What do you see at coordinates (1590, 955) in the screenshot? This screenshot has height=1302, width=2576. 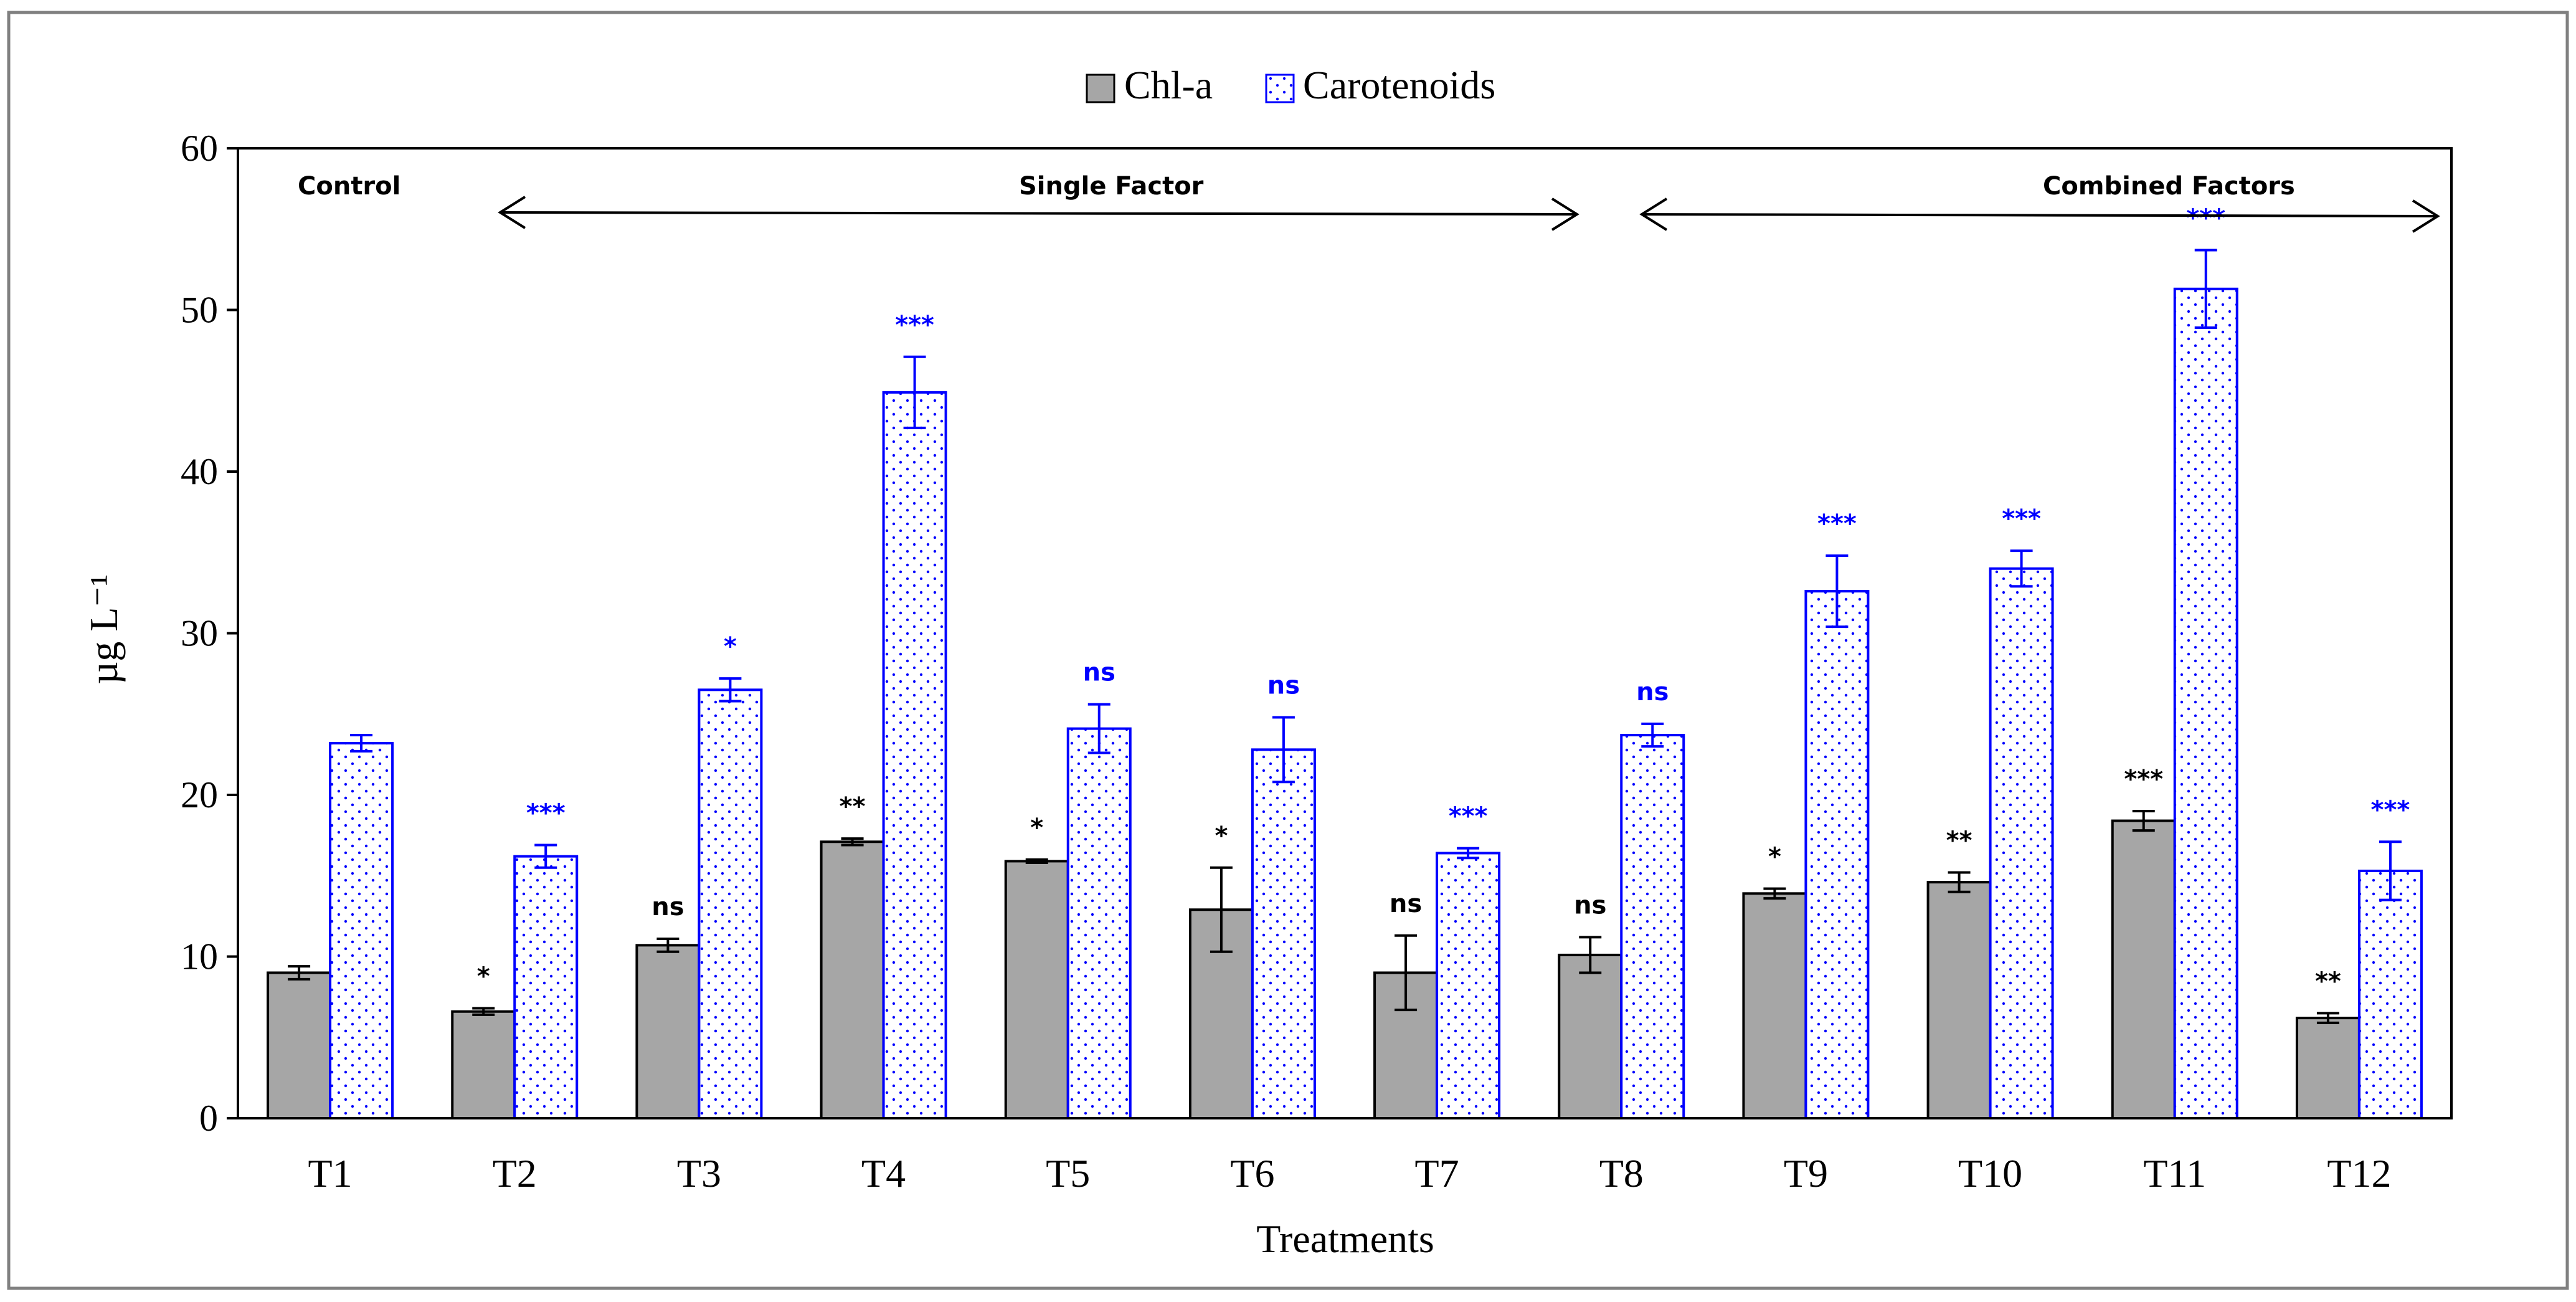 I see `error-bar-chl-a-t8` at bounding box center [1590, 955].